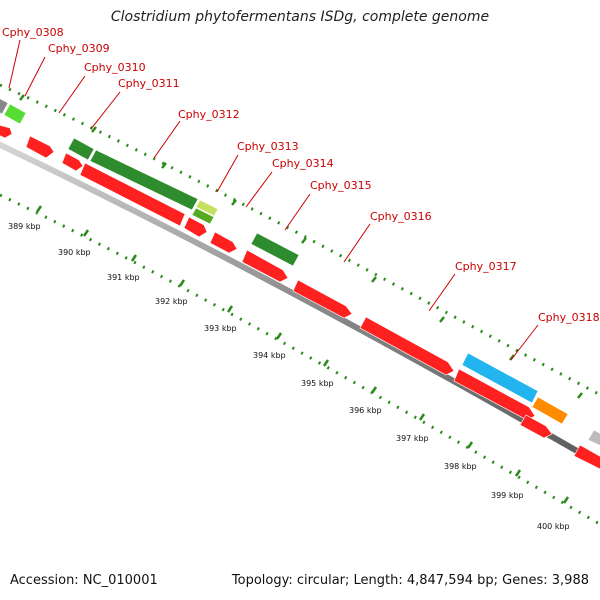 This screenshot has height=600, width=600. What do you see at coordinates (460, 466) in the screenshot?
I see `scale-label: 398 kbp` at bounding box center [460, 466].